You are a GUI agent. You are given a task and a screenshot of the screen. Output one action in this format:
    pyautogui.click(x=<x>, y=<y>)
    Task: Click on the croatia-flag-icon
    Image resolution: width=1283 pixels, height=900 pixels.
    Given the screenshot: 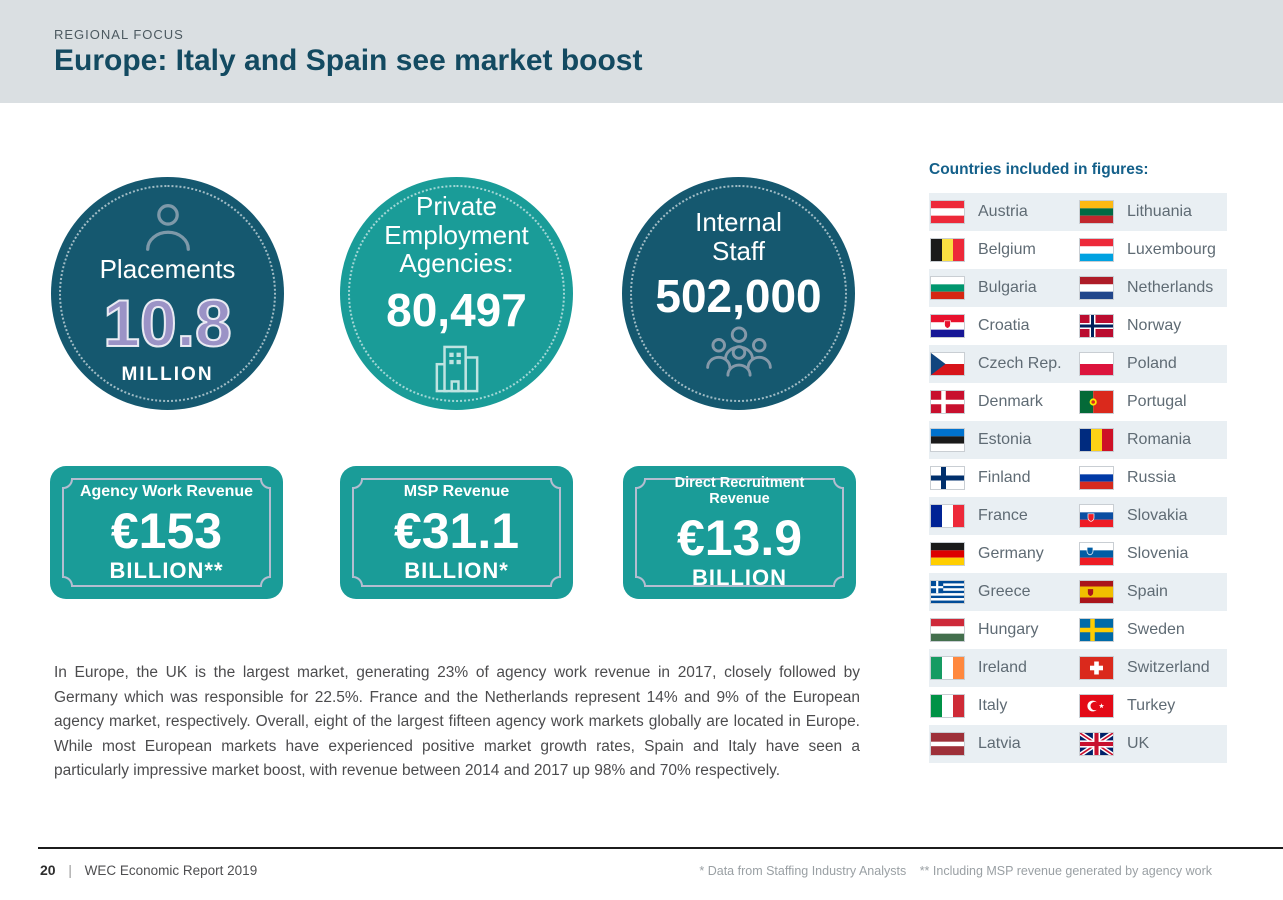 What is the action you would take?
    pyautogui.click(x=947, y=326)
    